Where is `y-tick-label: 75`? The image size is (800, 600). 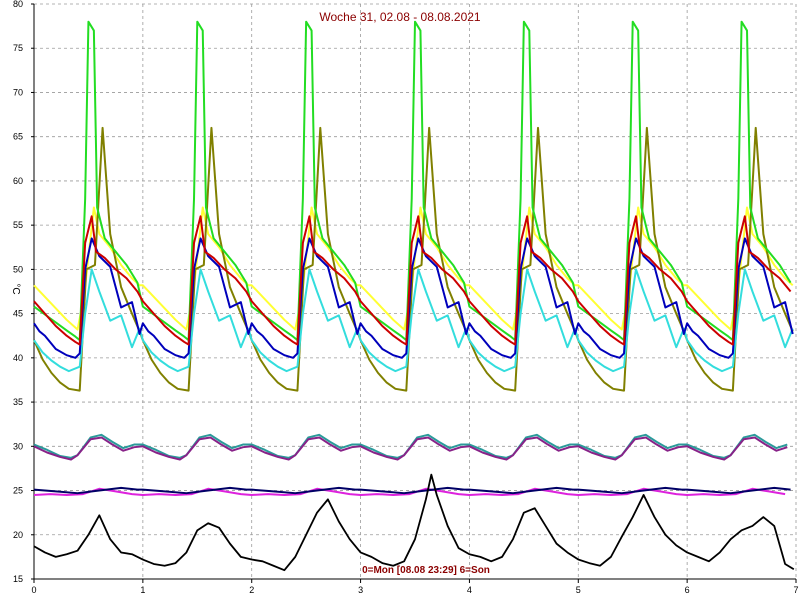
y-tick-label: 75 is located at coordinates (18, 48).